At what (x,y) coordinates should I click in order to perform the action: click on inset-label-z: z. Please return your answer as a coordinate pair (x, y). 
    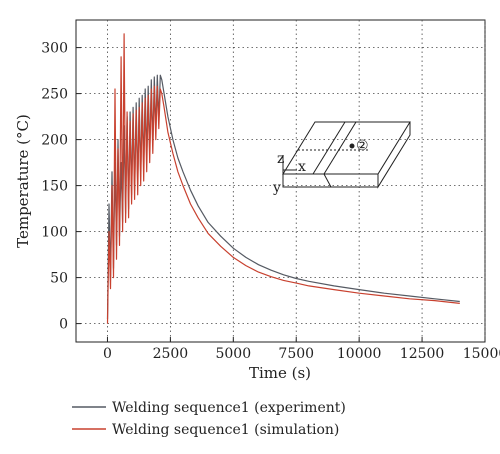
    Looking at the image, I should click on (280, 159).